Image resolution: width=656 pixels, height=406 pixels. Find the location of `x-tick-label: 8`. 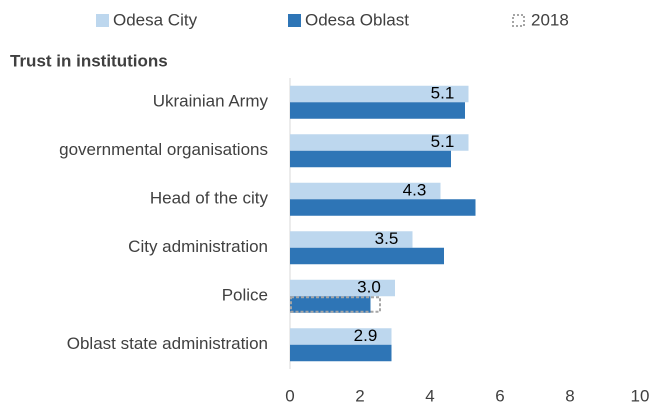

x-tick-label: 8 is located at coordinates (569, 395).